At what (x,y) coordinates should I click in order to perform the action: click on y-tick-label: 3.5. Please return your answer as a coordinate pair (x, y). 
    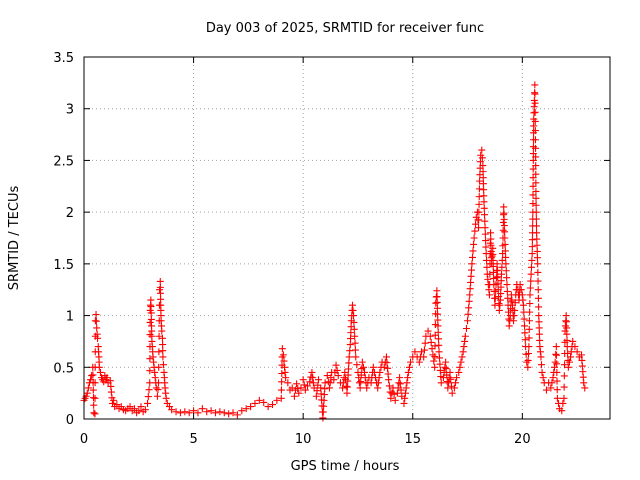
    Looking at the image, I should click on (63, 58).